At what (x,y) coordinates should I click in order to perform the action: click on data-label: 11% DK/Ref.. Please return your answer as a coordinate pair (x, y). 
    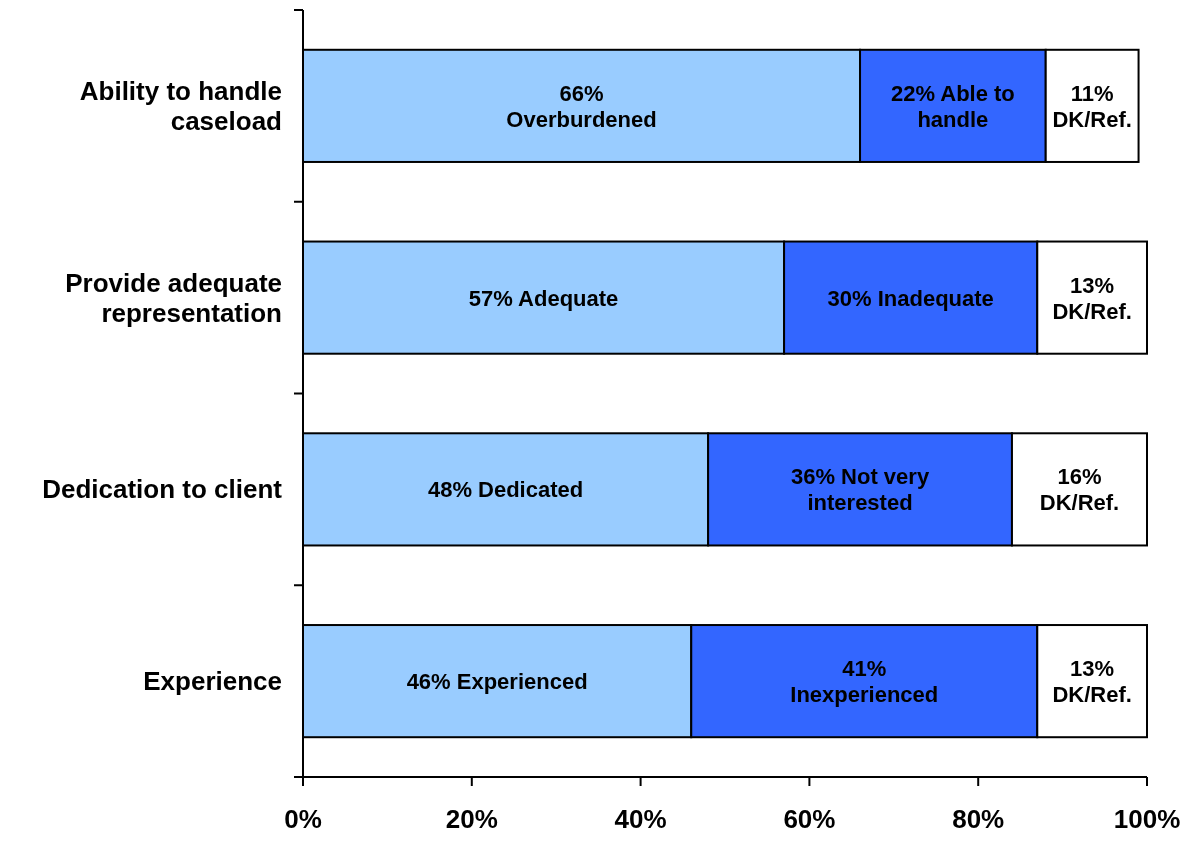
    Looking at the image, I should click on (1092, 106).